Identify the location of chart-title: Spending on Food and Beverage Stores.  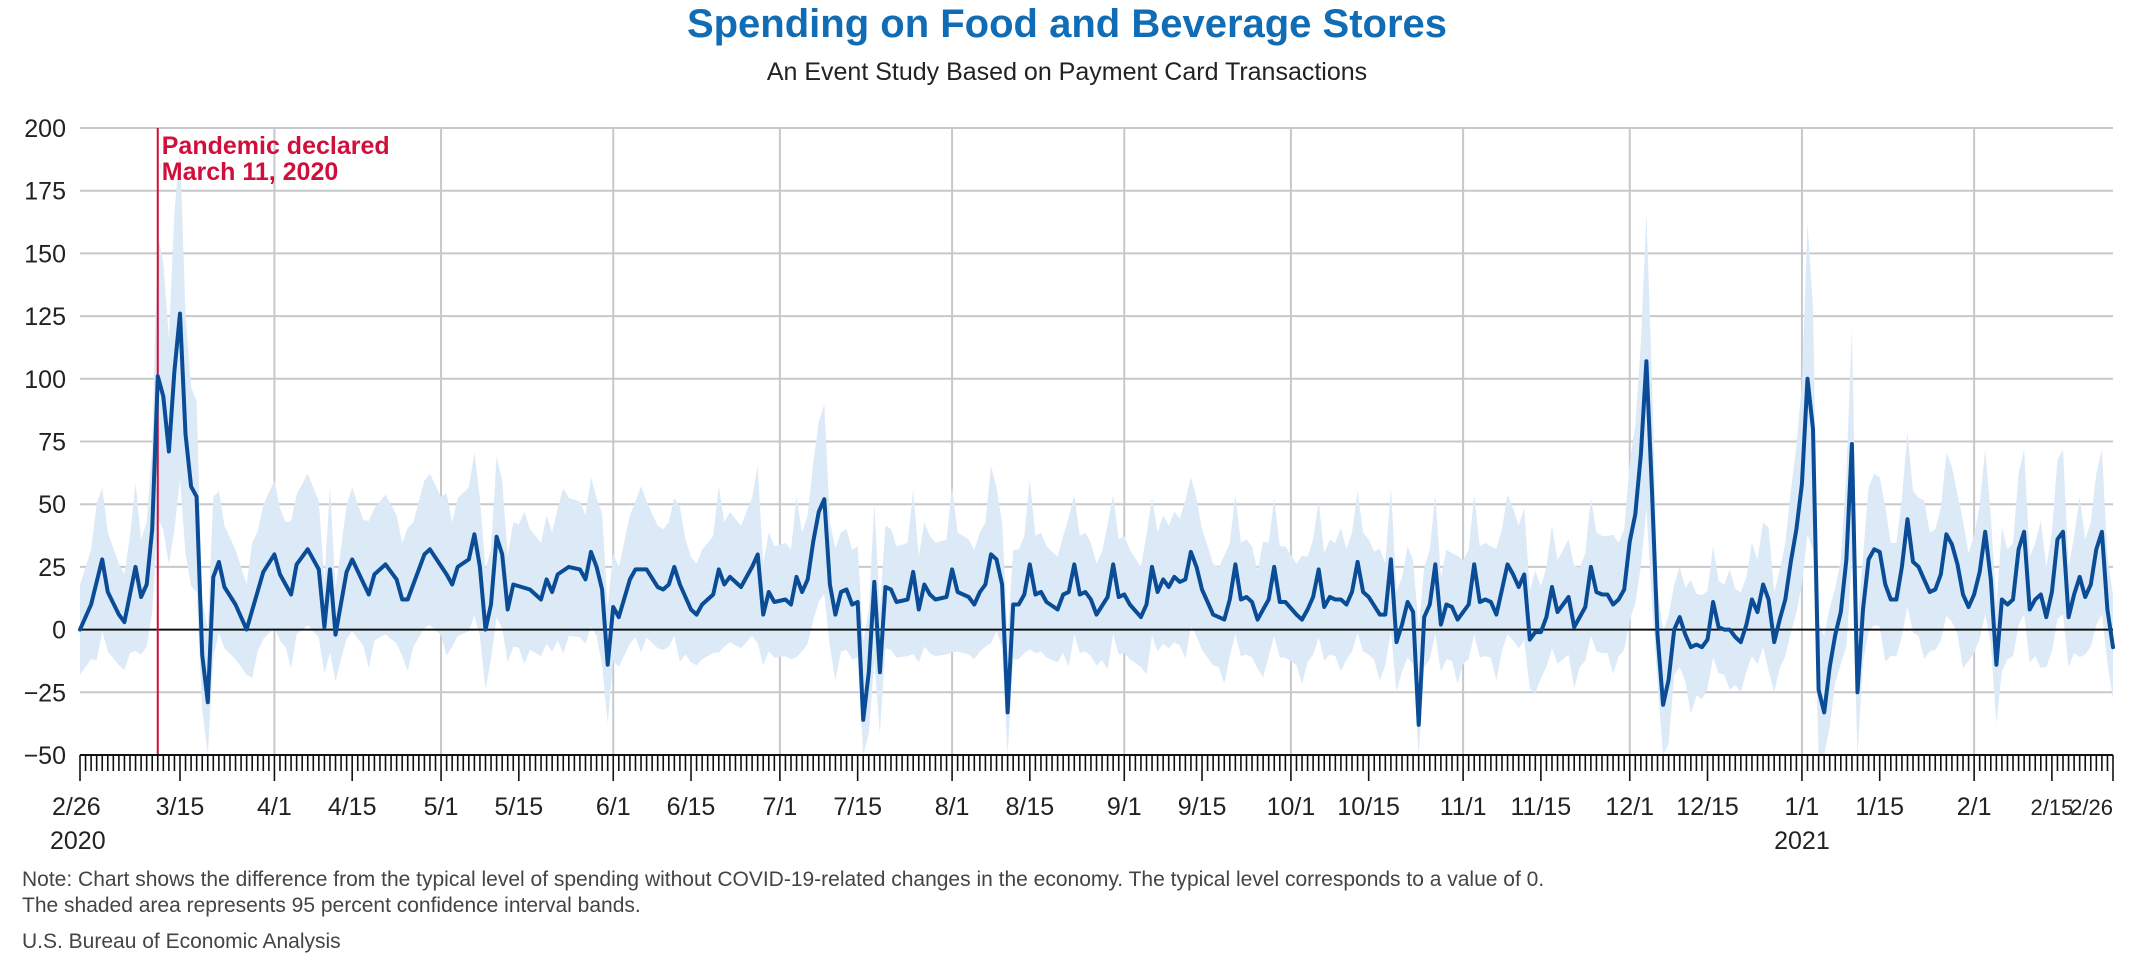
(1067, 24).